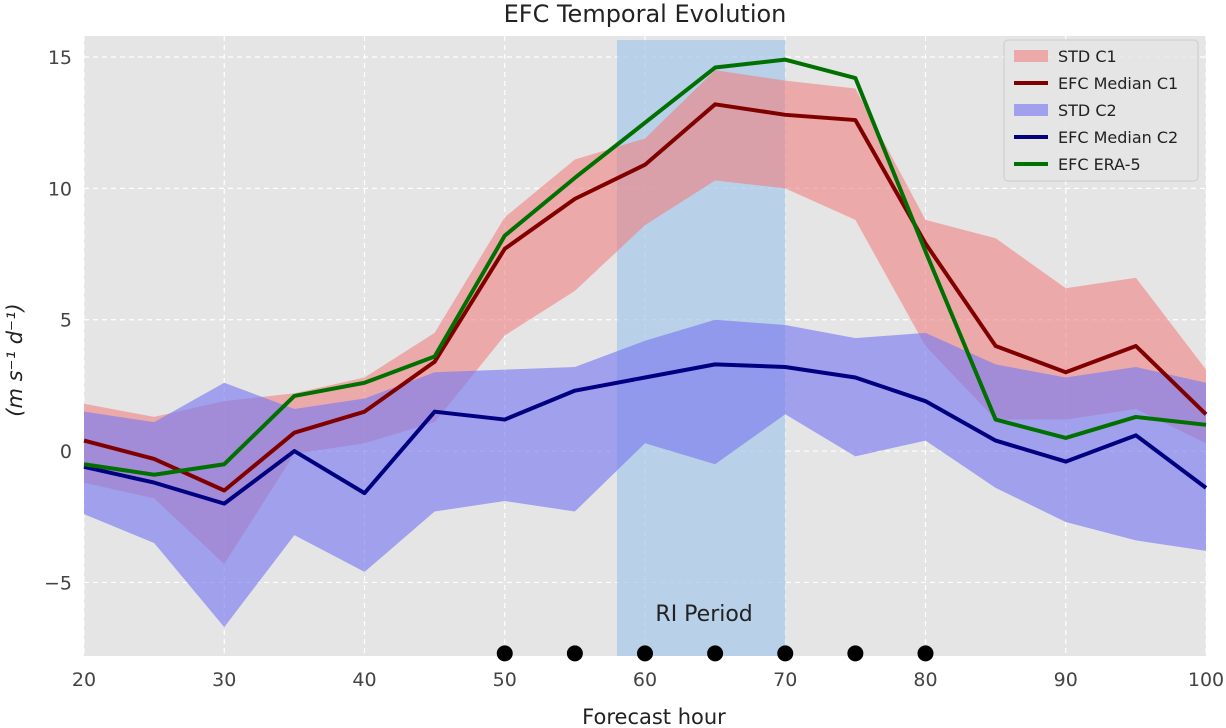 This screenshot has width=1226, height=728. What do you see at coordinates (785, 680) in the screenshot?
I see `x-tick-label: 70` at bounding box center [785, 680].